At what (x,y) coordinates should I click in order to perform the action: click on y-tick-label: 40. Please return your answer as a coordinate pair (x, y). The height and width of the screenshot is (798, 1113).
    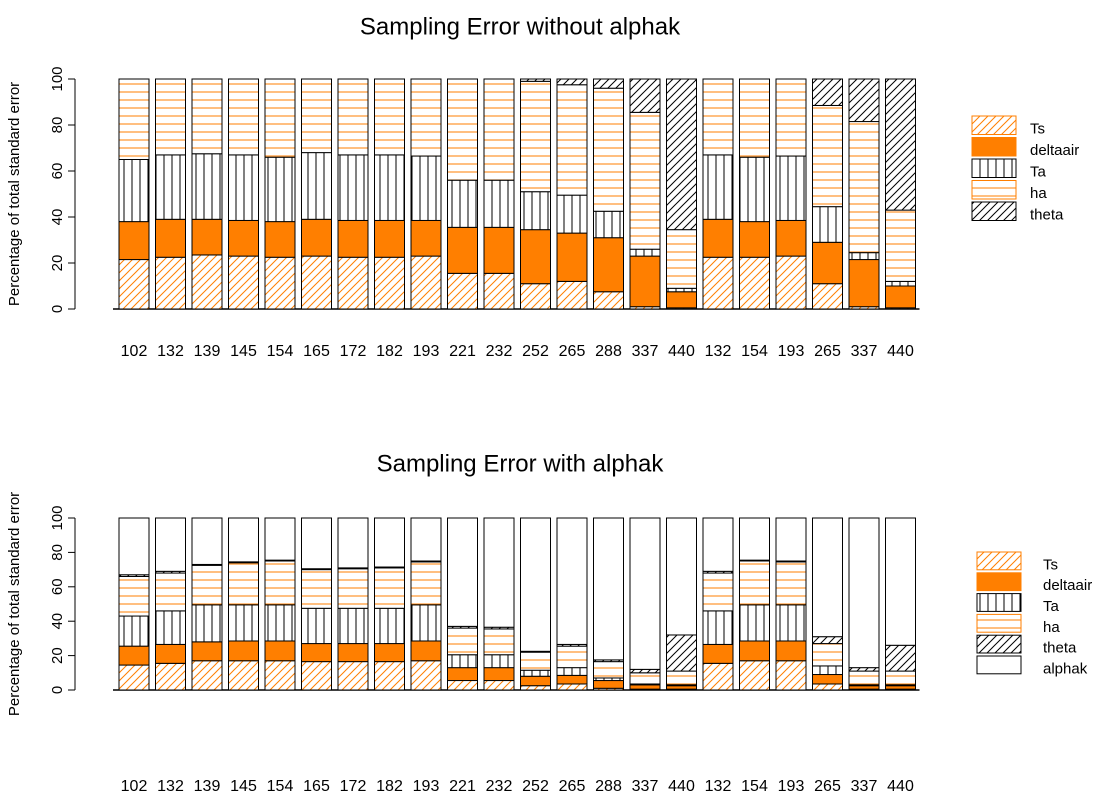
    Looking at the image, I should click on (57, 621).